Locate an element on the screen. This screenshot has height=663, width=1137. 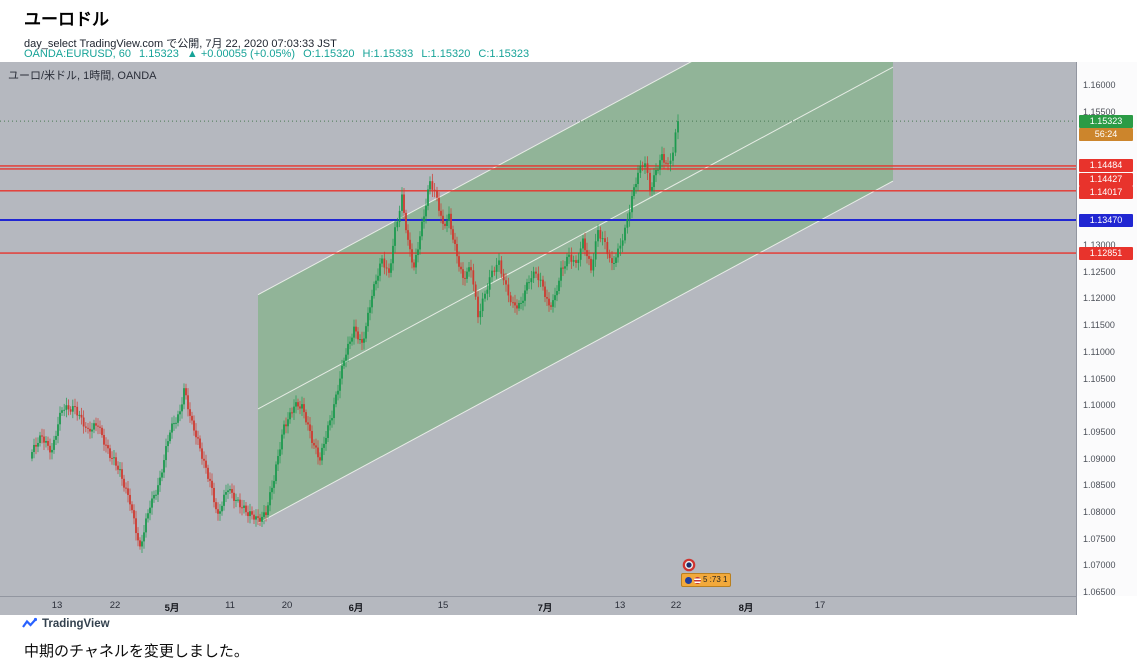
price-tag: 1.13470 is located at coordinates (1106, 220).